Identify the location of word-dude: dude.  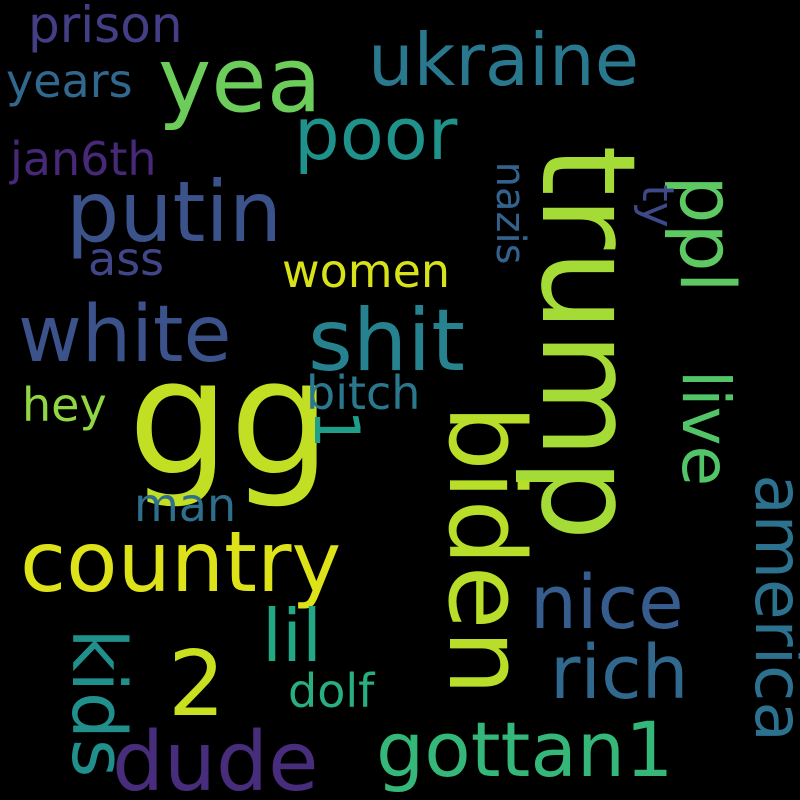
(215, 757).